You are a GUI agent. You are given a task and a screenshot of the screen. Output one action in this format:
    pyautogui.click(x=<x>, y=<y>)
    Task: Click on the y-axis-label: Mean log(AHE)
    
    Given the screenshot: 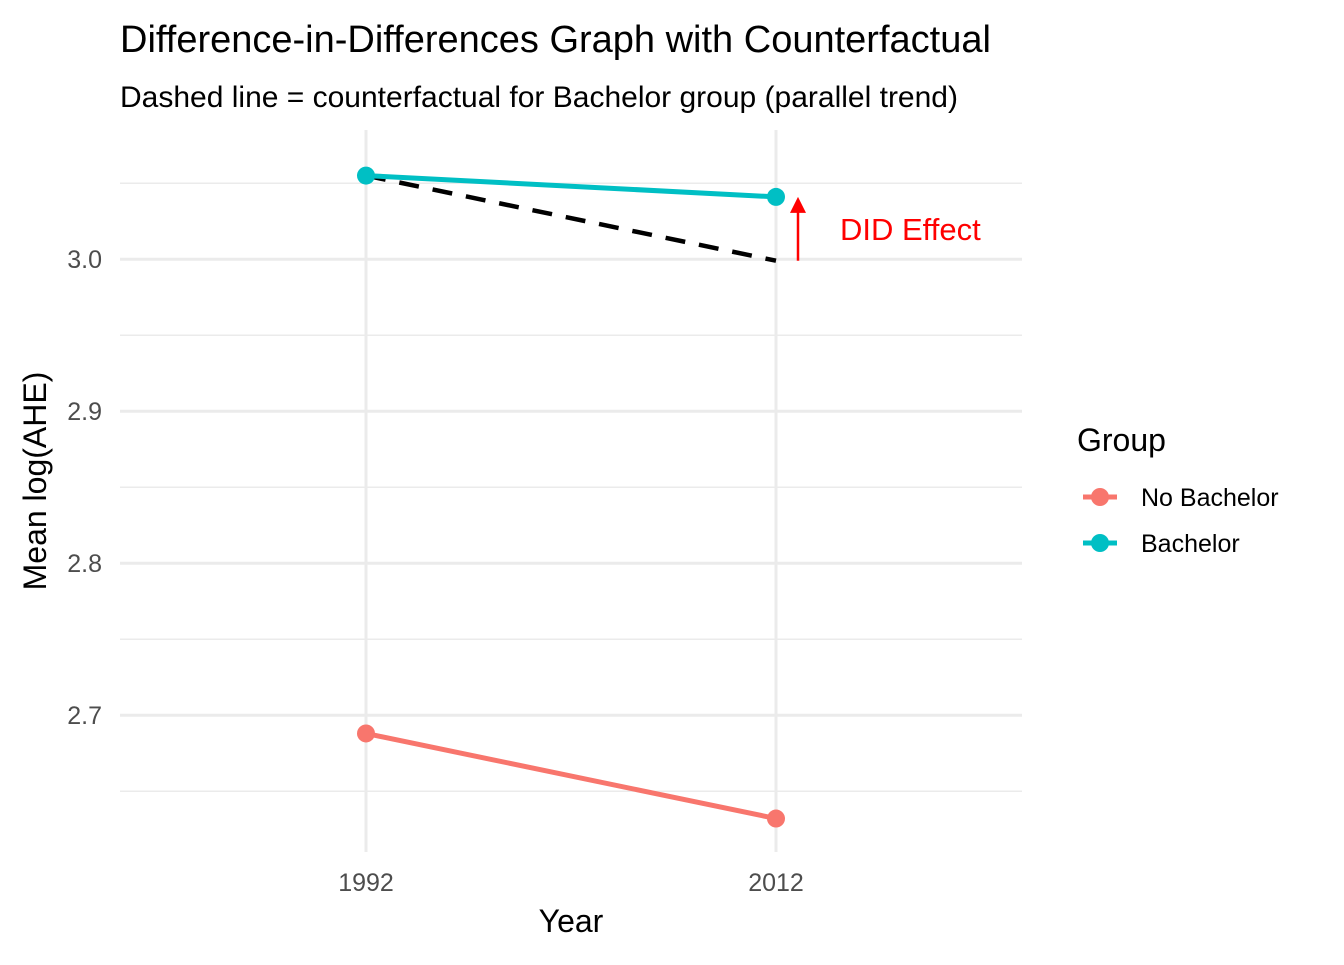 What is the action you would take?
    pyautogui.click(x=35, y=481)
    